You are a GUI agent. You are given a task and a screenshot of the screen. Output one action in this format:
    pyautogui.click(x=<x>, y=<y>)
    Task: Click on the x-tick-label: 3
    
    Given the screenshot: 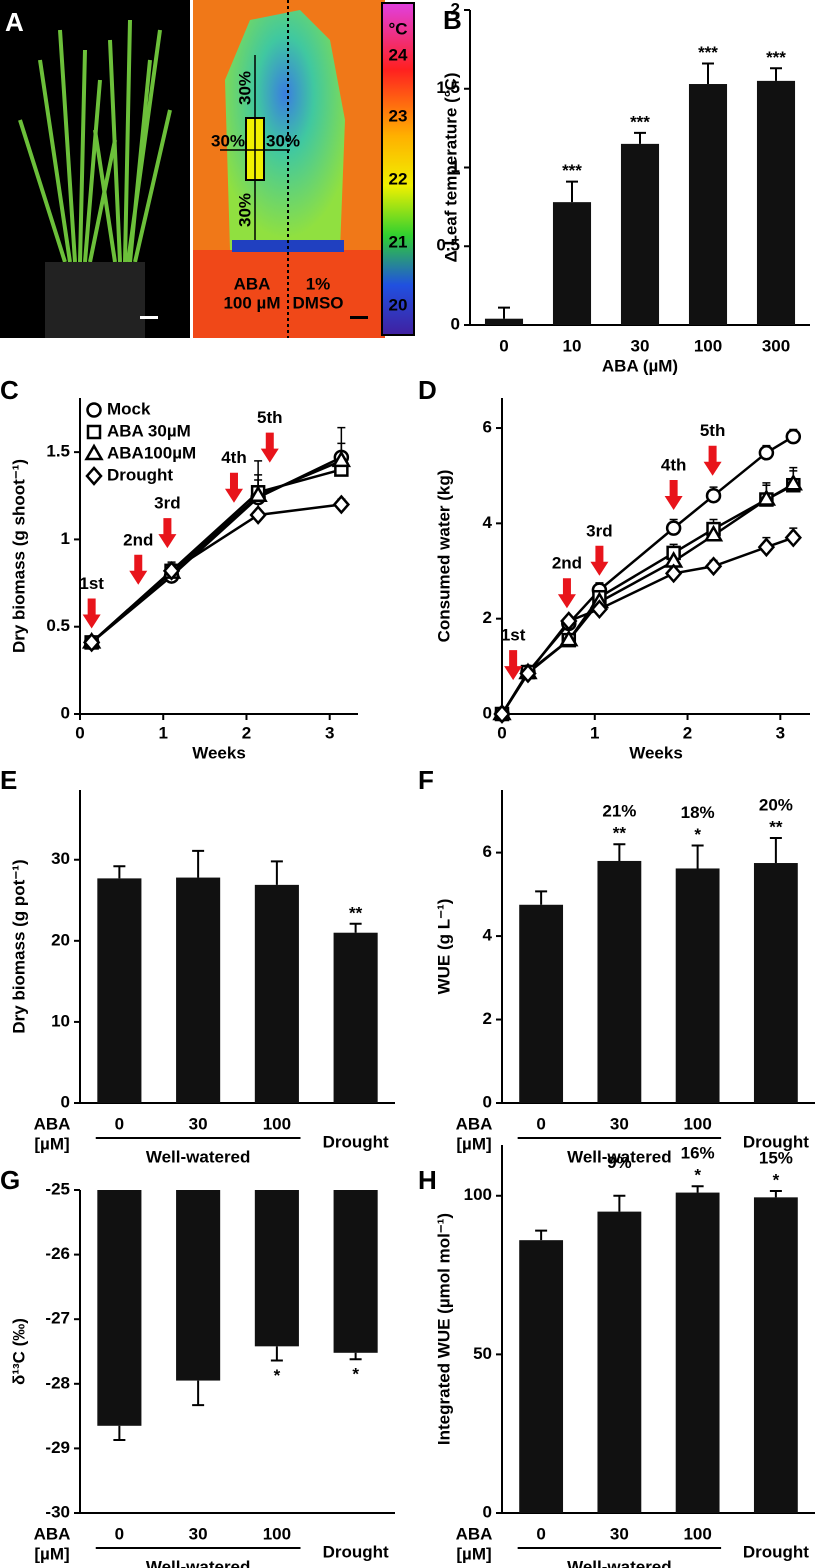 What is the action you would take?
    pyautogui.click(x=780, y=732)
    